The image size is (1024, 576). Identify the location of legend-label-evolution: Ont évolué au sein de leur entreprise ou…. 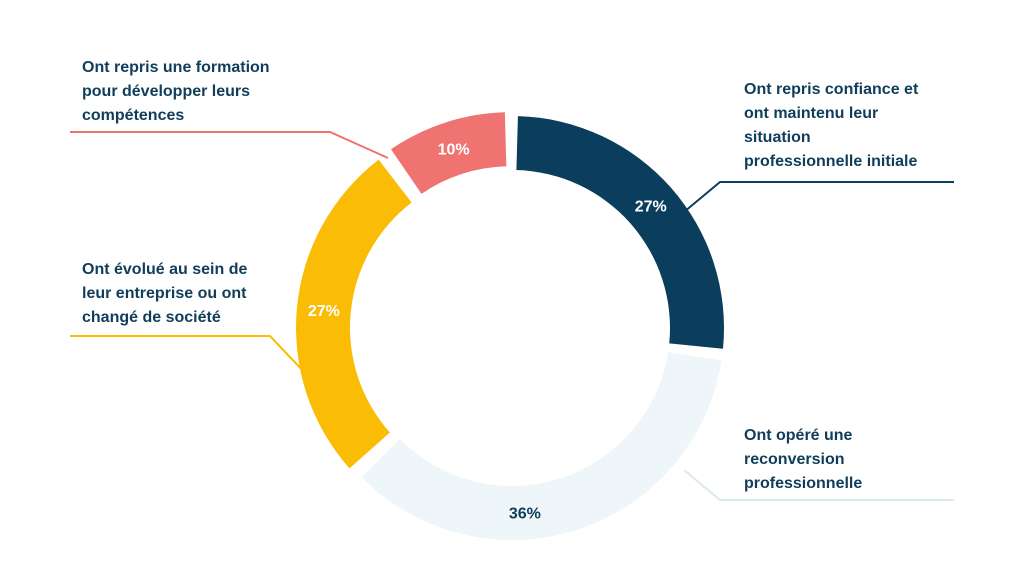
(165, 293).